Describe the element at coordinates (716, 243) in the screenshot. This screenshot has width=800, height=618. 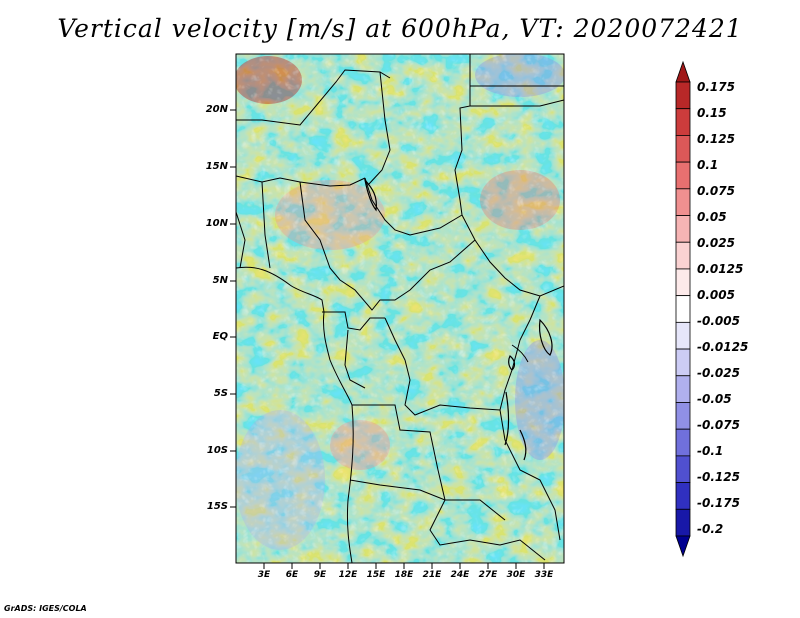
I see `colorbar-label: 0.025` at that location.